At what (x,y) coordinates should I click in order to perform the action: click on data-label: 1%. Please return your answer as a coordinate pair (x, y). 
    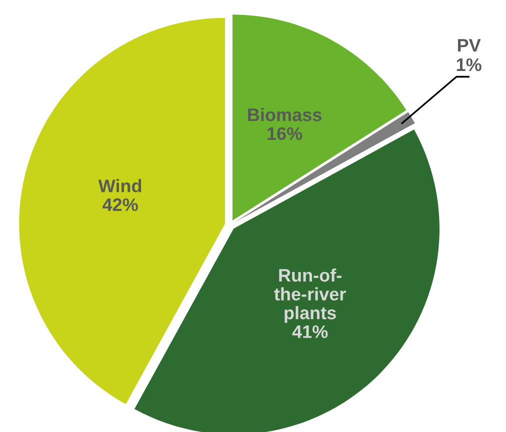
    Looking at the image, I should click on (469, 65).